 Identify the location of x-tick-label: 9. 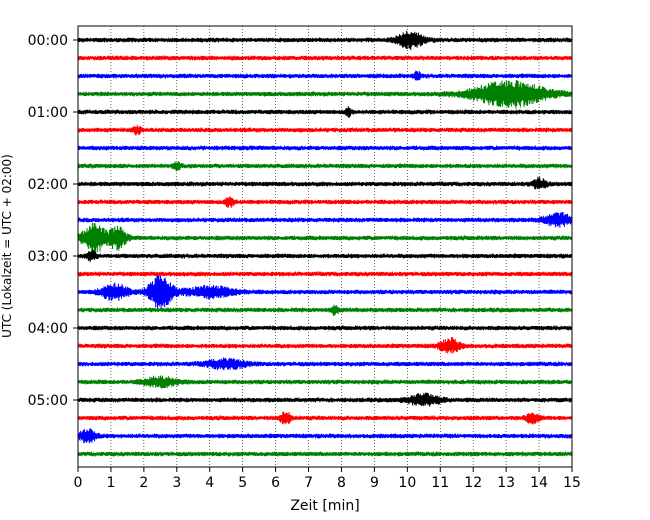
(374, 483).